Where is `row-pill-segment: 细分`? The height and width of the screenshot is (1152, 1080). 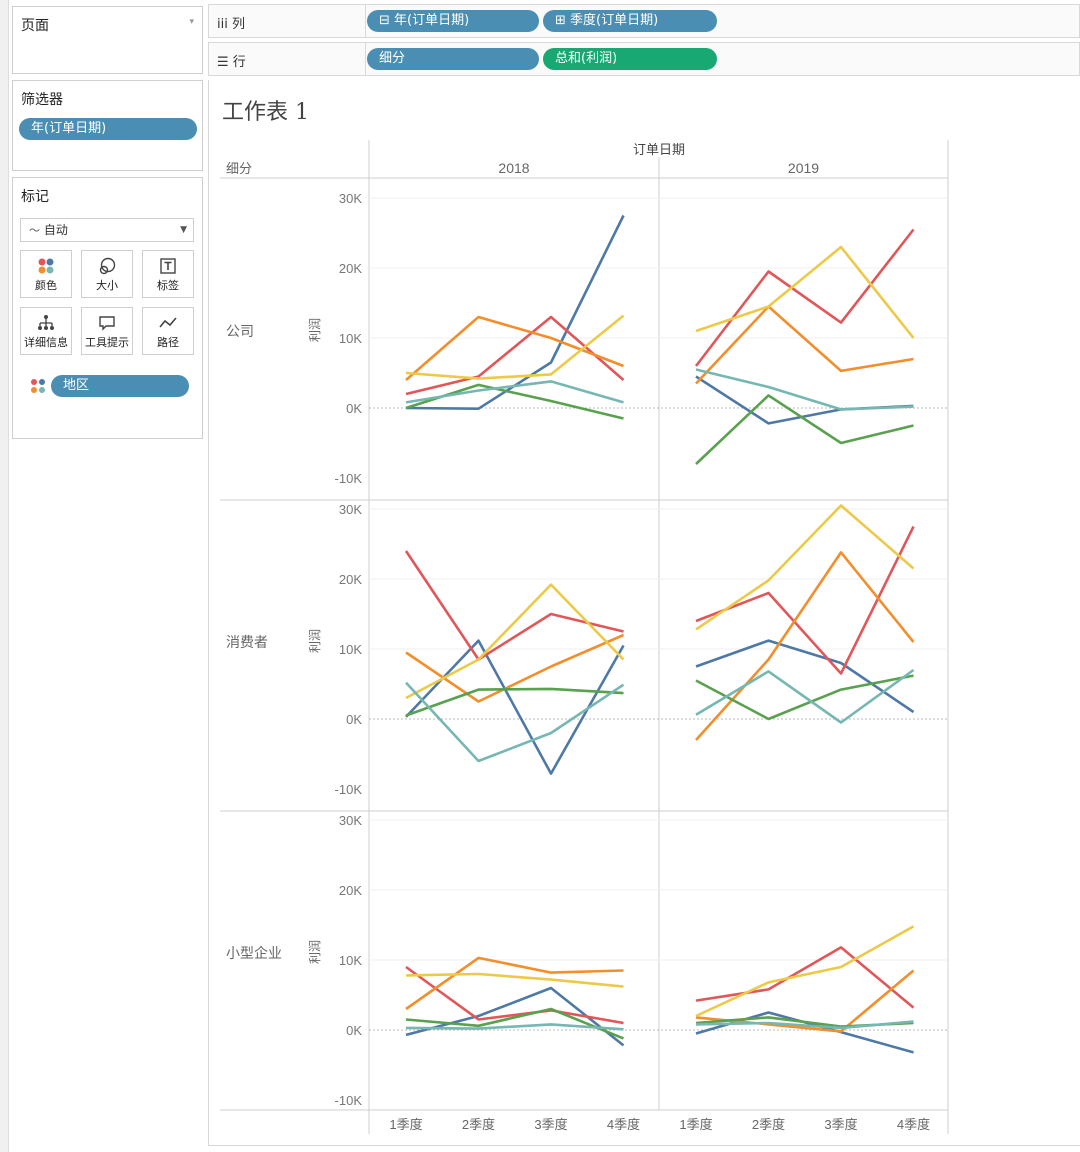
row-pill-segment: 细分 is located at coordinates (453, 59).